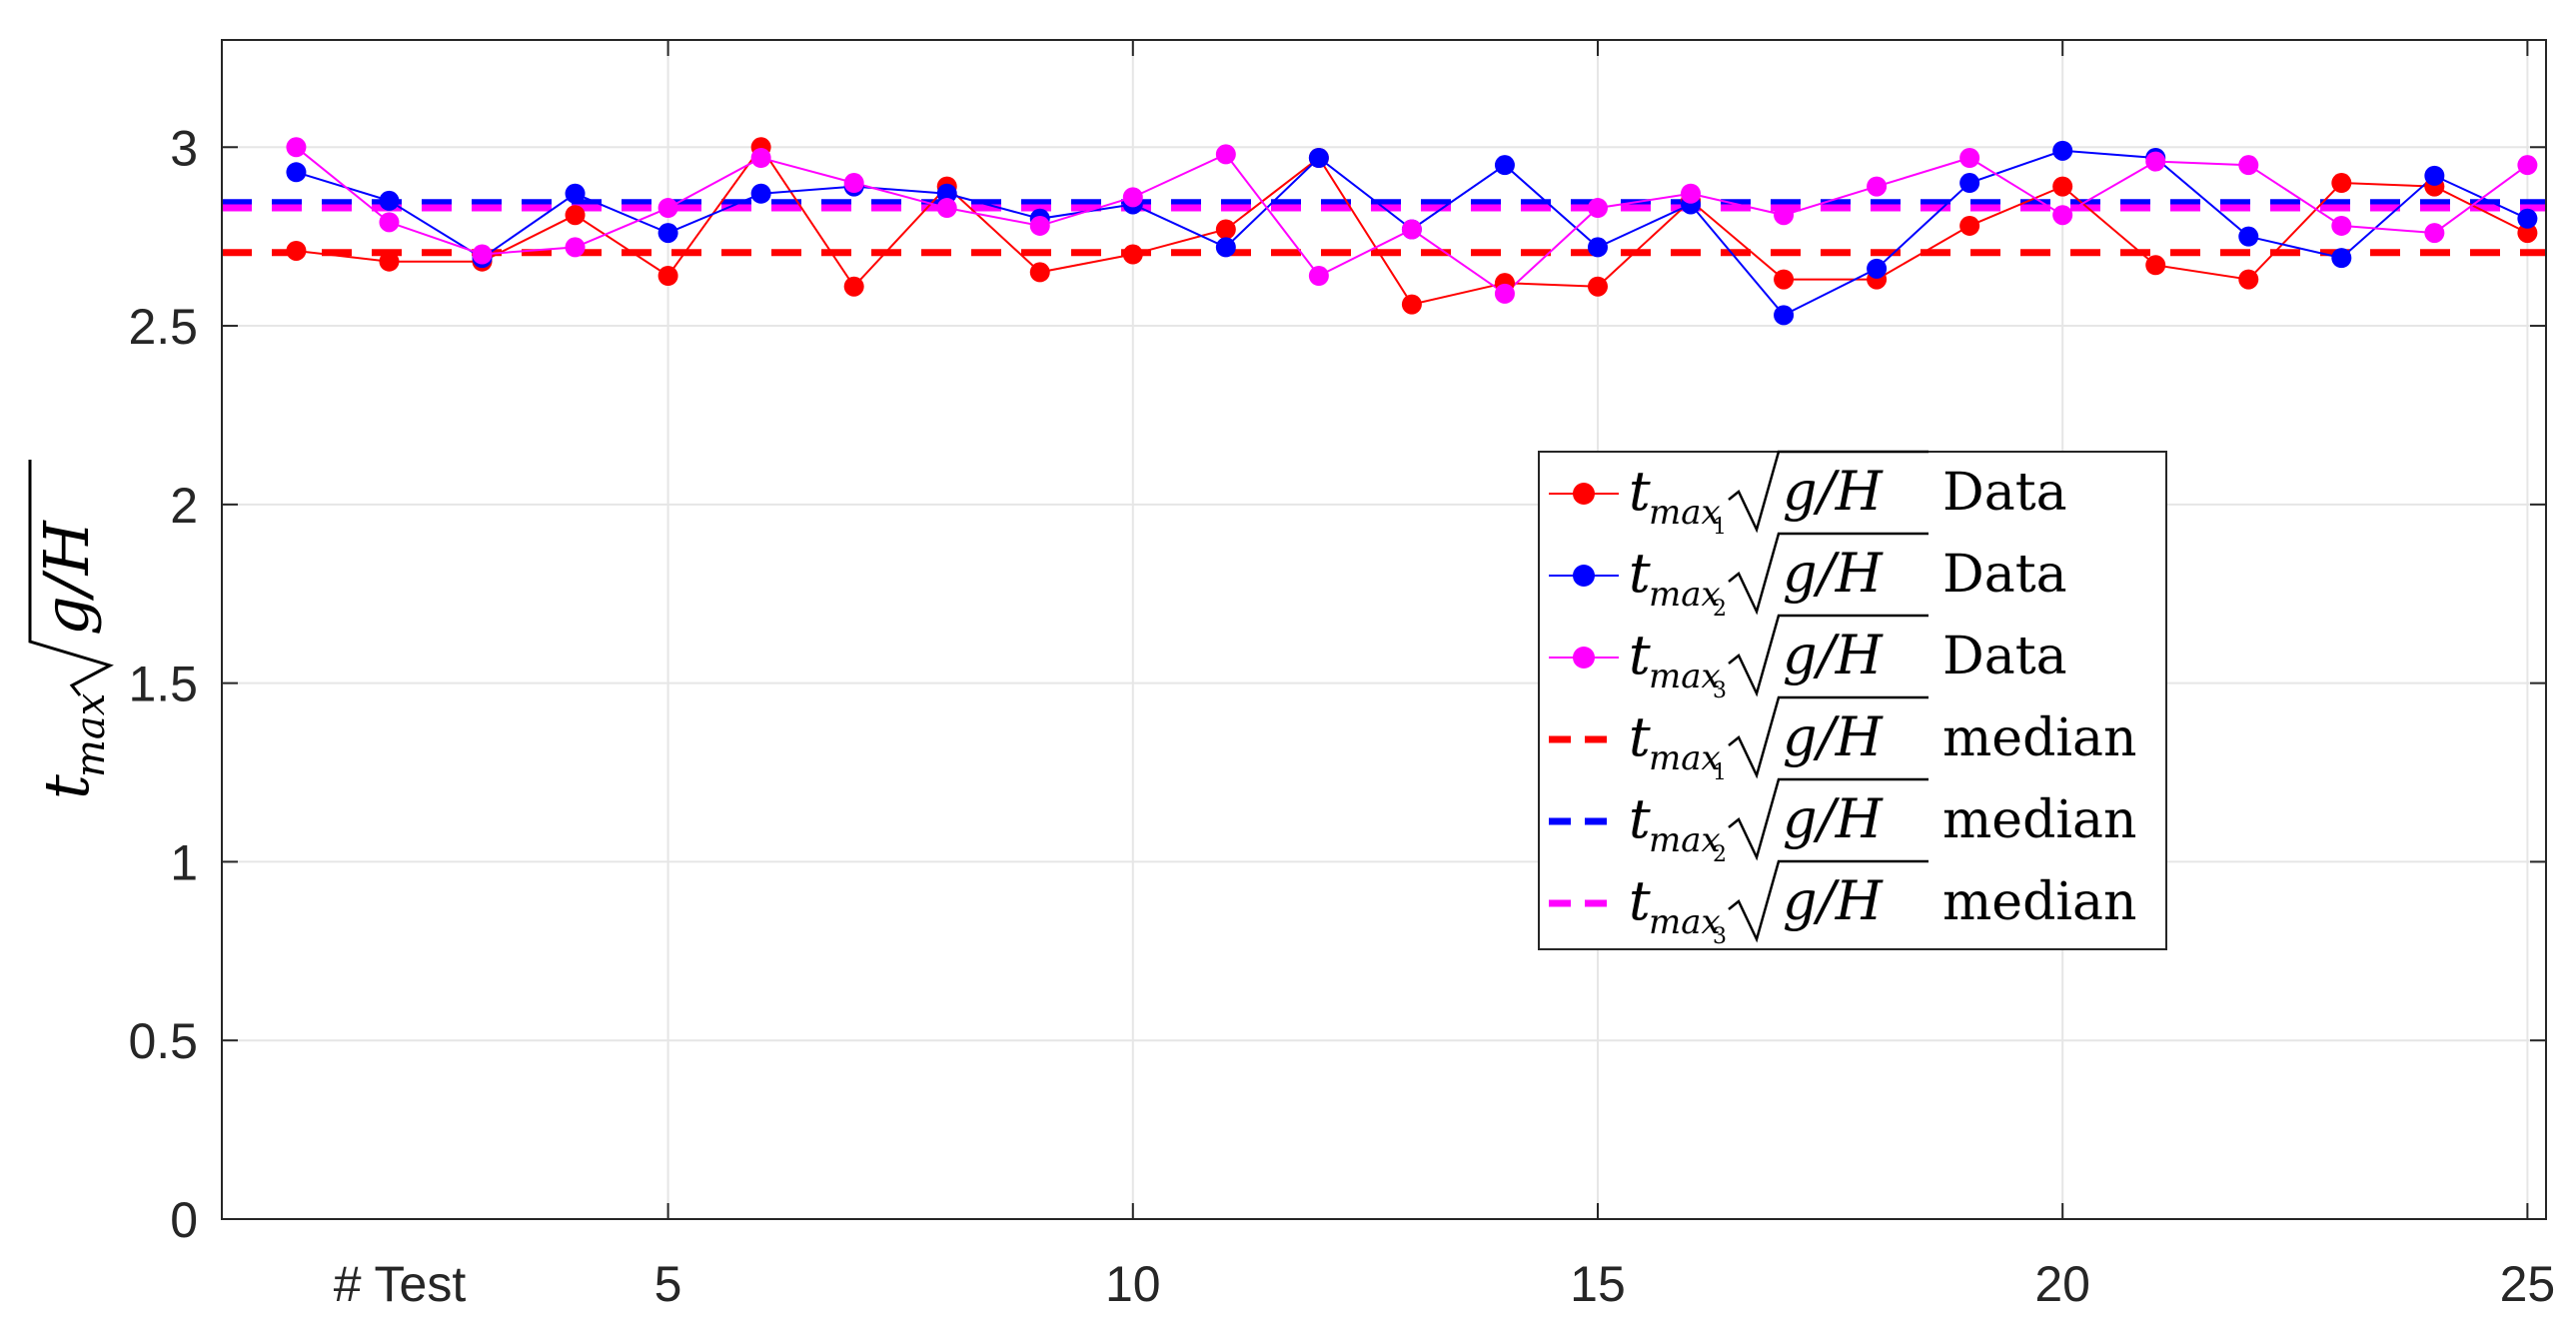 The height and width of the screenshot is (1340, 2576). I want to click on y-tick-label: 2, so click(184, 506).